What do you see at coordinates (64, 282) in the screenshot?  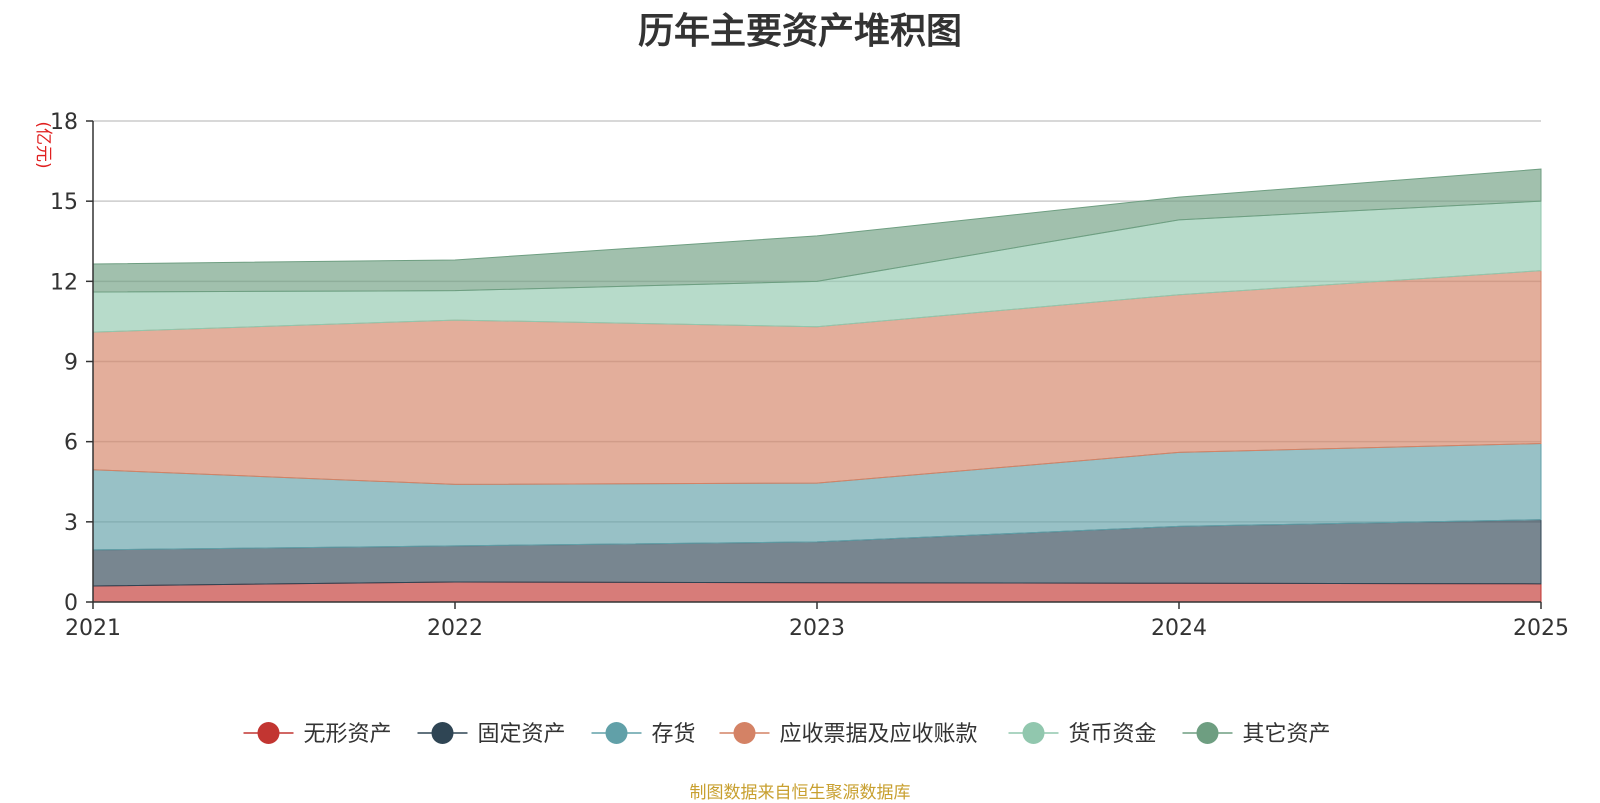 I see `y-tick-label-12: 12` at bounding box center [64, 282].